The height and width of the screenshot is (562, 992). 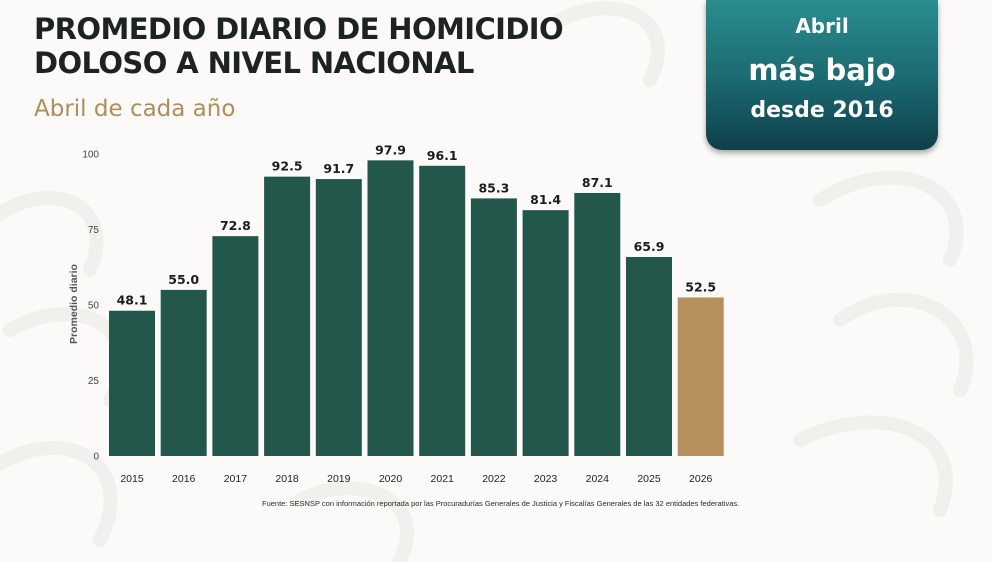 What do you see at coordinates (74, 304) in the screenshot?
I see `y-axis-label: Promedio diario` at bounding box center [74, 304].